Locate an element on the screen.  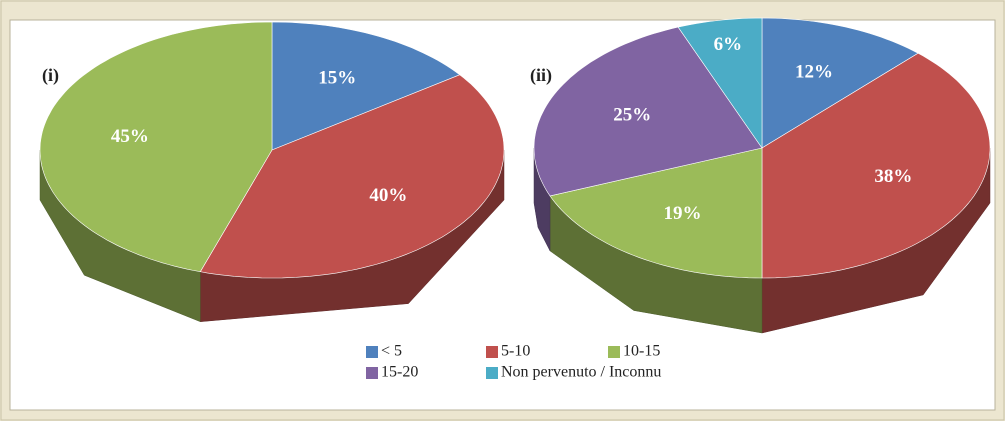
data-label: 45% is located at coordinates (130, 136).